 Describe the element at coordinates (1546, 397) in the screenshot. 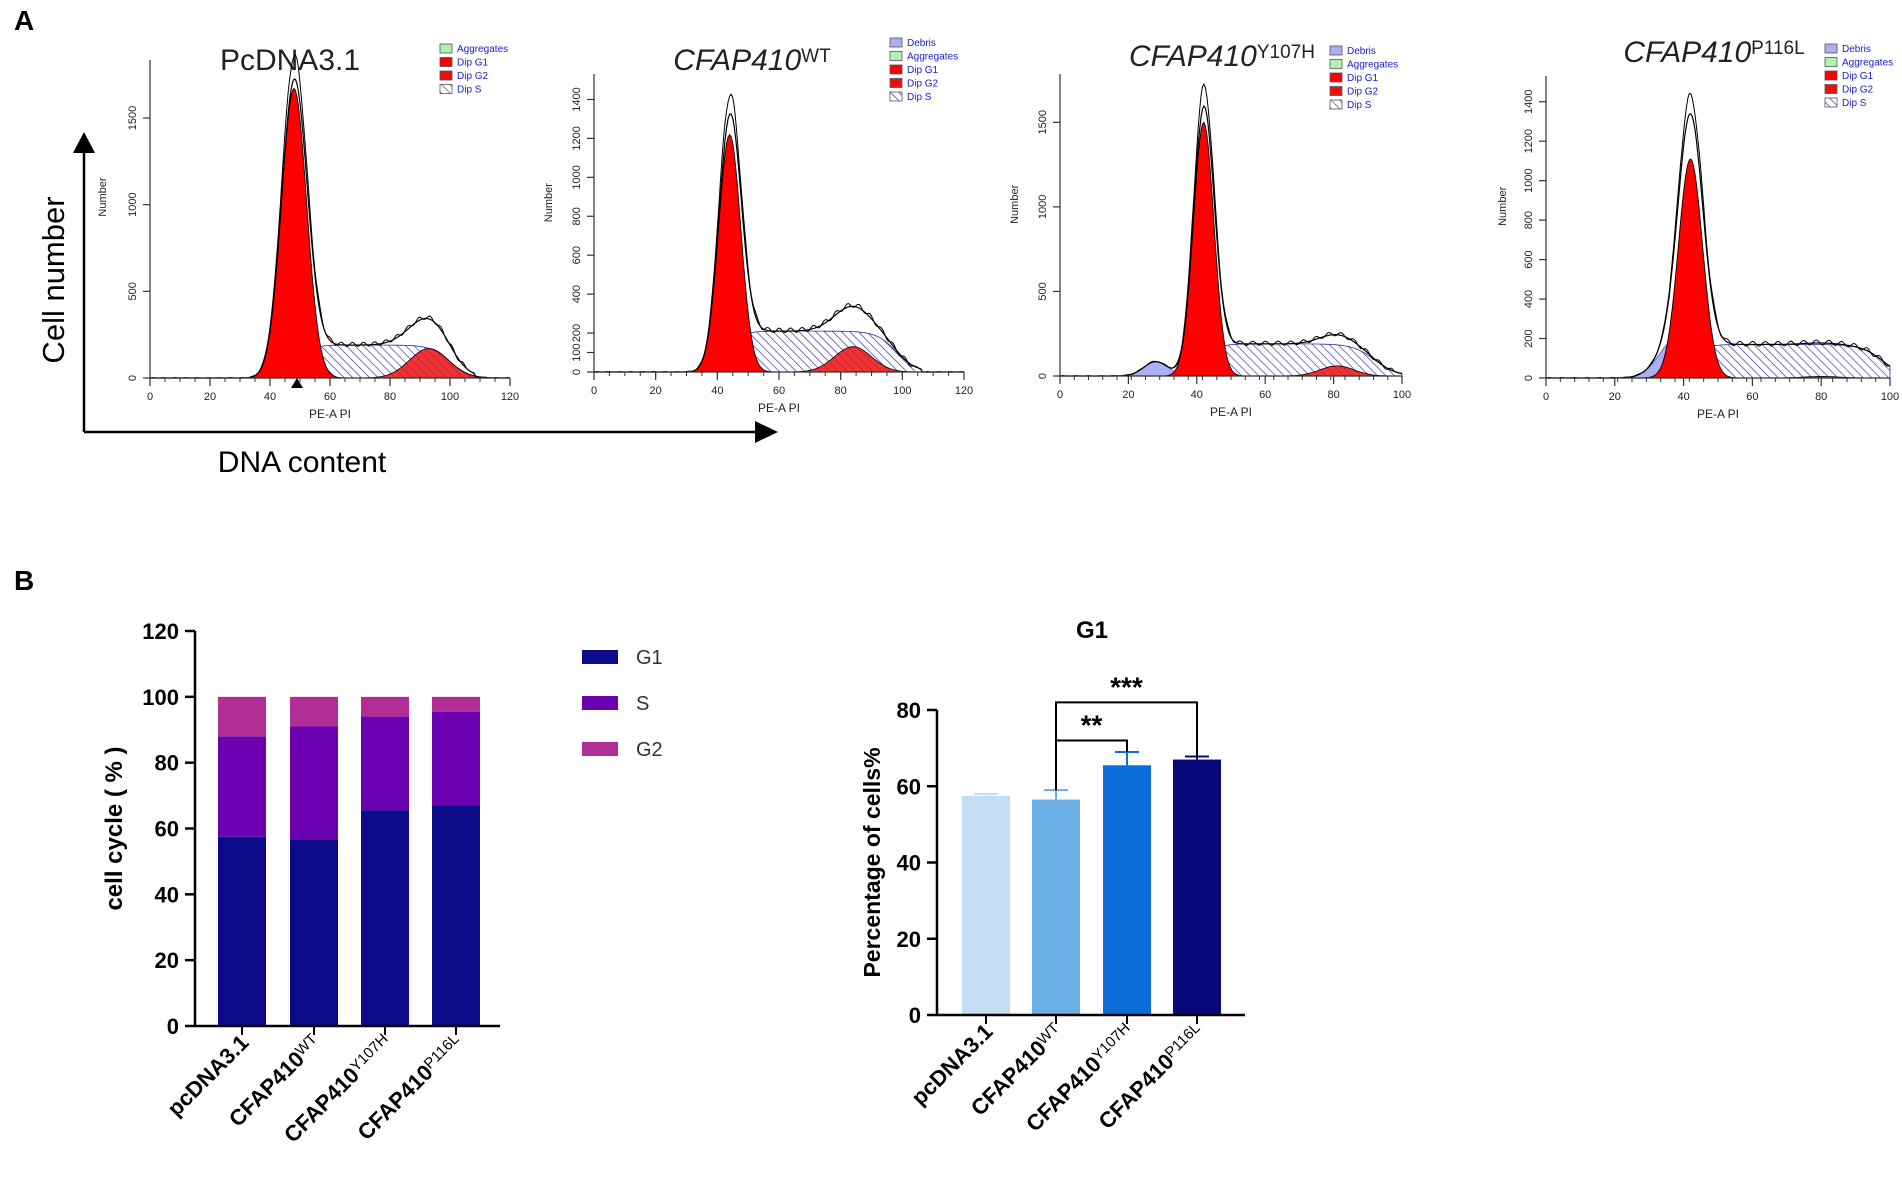

I see `x-tick-label: 0` at that location.